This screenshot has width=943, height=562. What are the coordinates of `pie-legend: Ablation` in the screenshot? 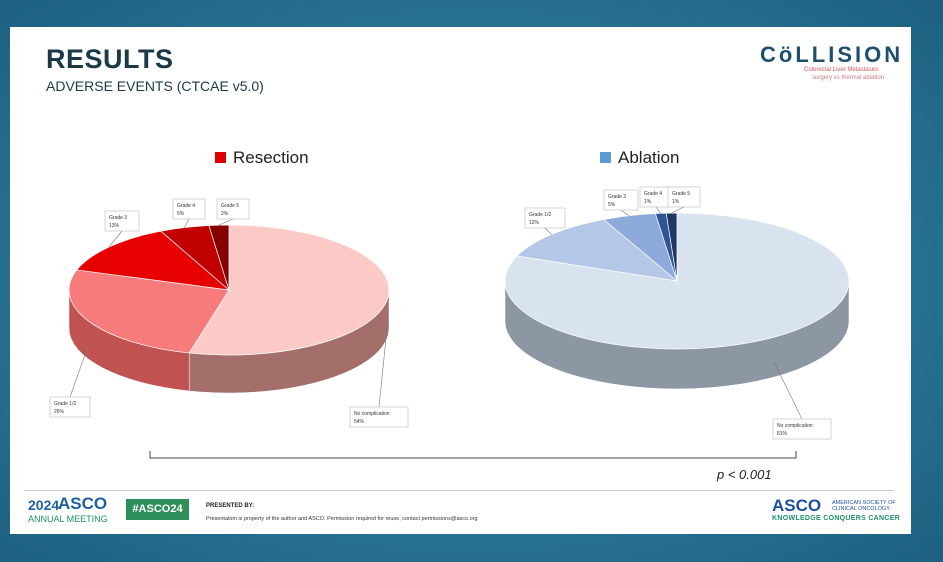 It's located at (639, 157).